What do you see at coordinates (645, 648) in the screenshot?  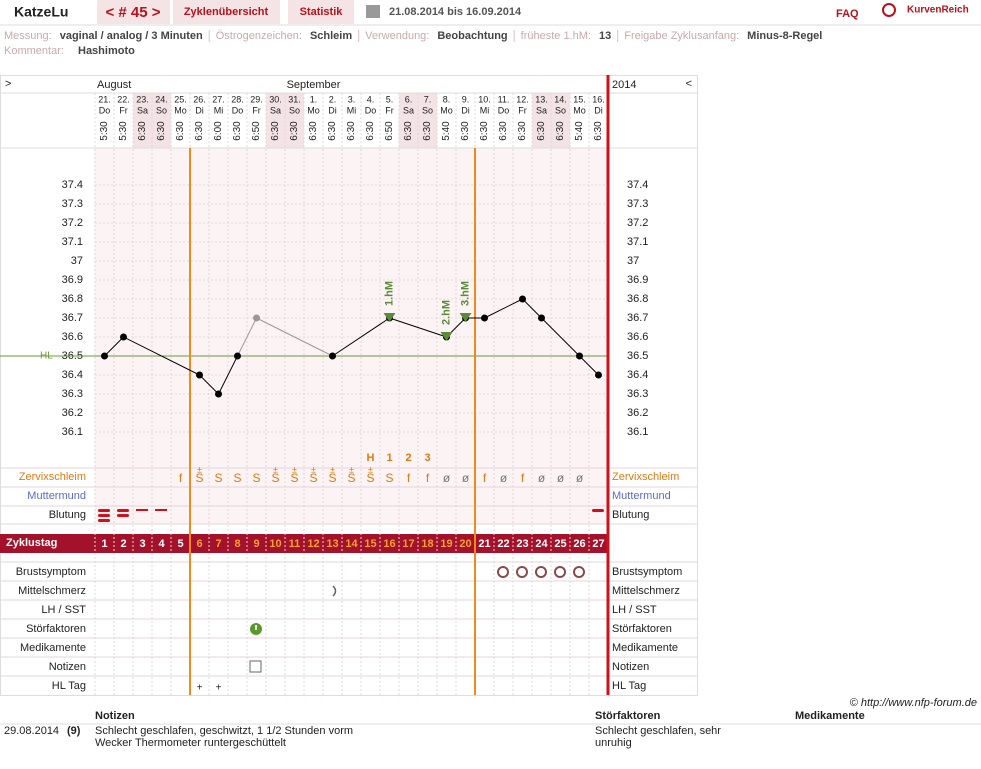 I see `row-label: Medikamente` at bounding box center [645, 648].